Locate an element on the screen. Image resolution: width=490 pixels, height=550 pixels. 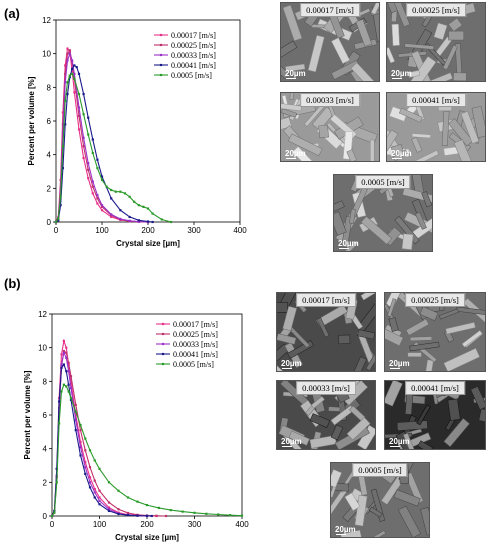
micrograph-b-5: 0.0005 [m/s] 20µm is located at coordinates (380, 500).